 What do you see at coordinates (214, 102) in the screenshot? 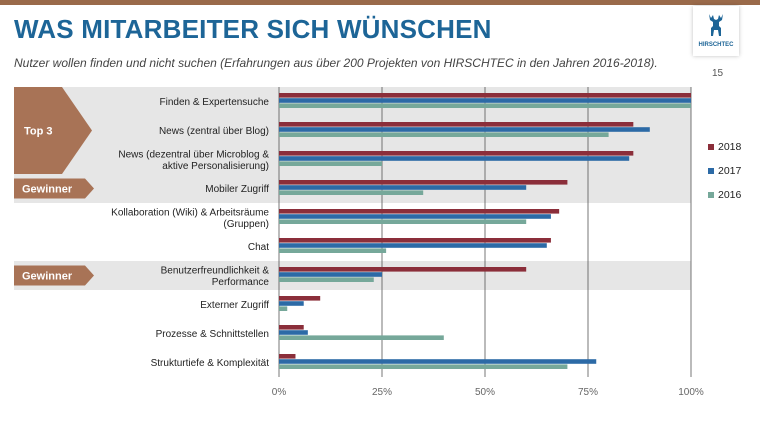
I see `category-label: Finden & Expertensuche` at bounding box center [214, 102].